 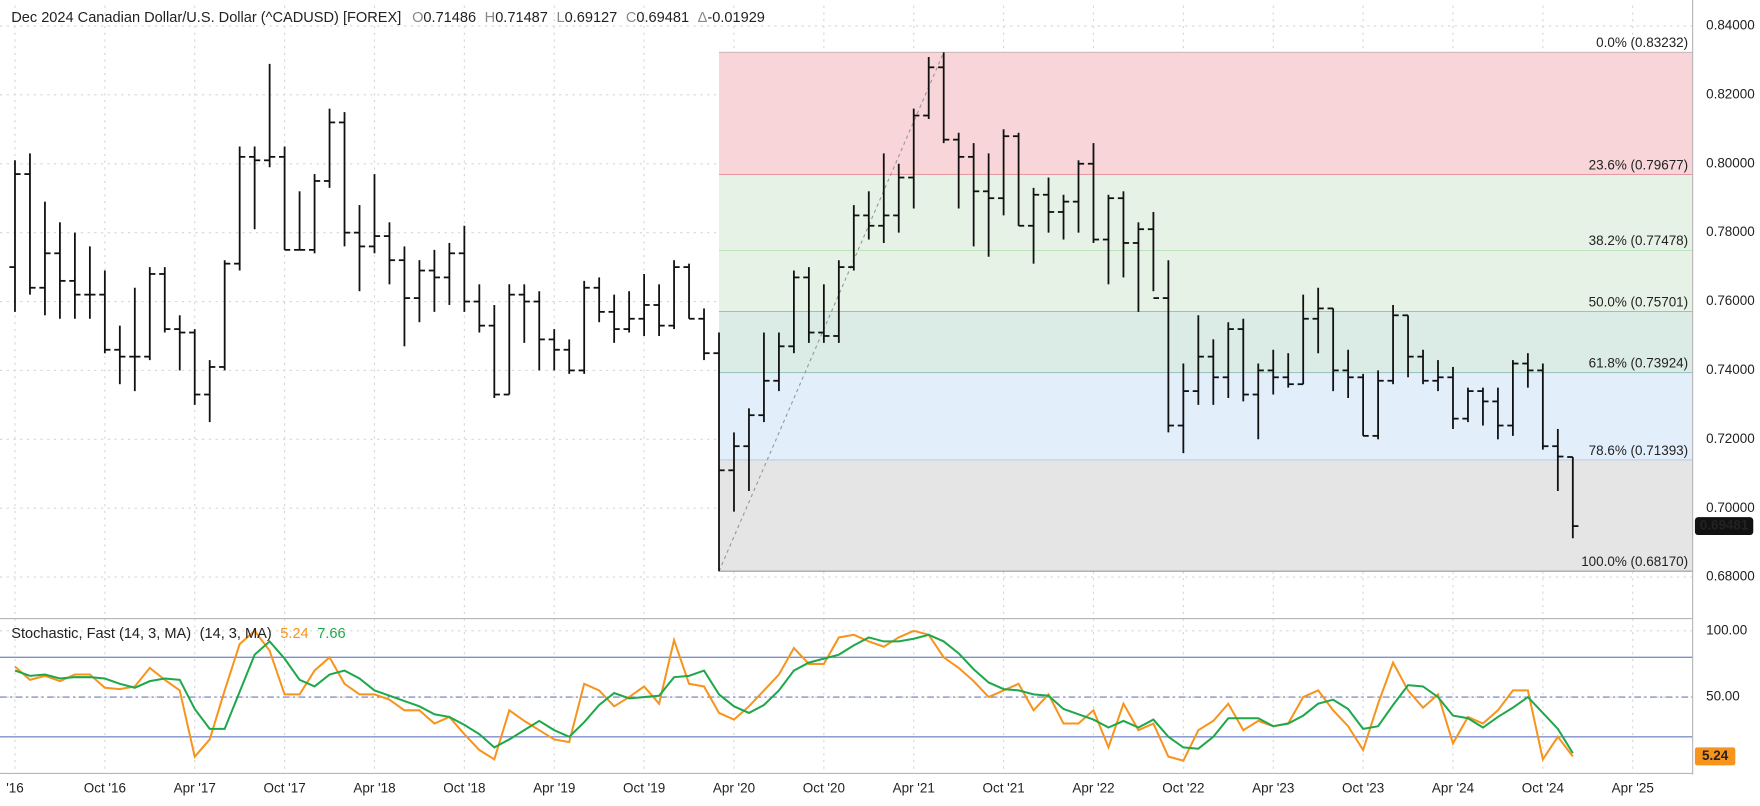 I want to click on fib-label: 0.0% (0.83232), so click(x=1642, y=42).